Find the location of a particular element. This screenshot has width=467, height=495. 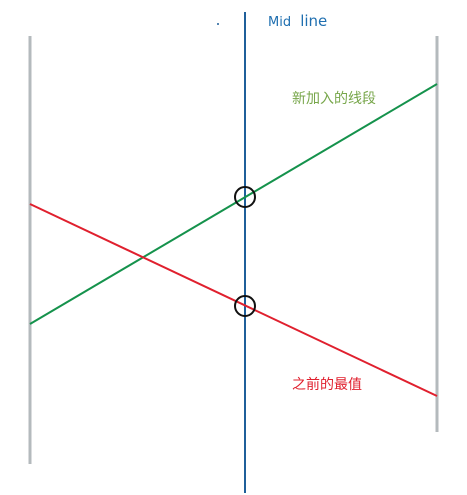

new-segment-intersection-marker is located at coordinates (245, 197).